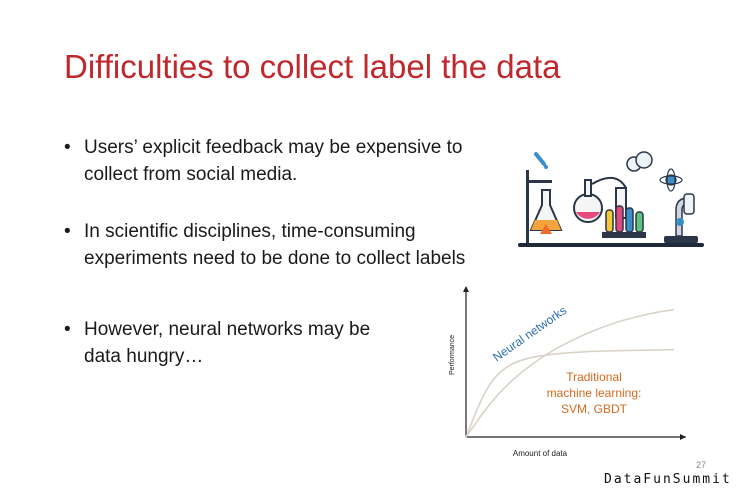 The image size is (750, 500). I want to click on series-label-traditional-ml: Traditional machine learning: SVM, GBDT, so click(594, 393).